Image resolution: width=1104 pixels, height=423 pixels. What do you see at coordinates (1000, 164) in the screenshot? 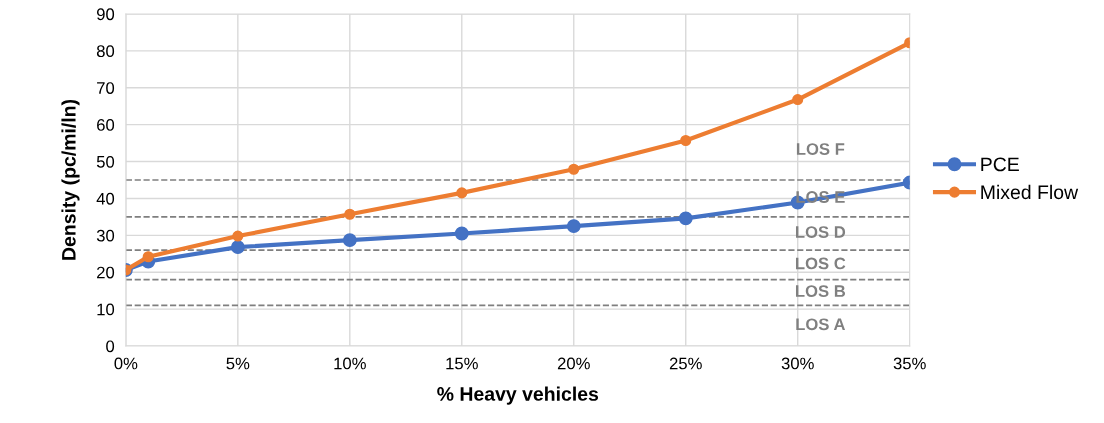
I see `legend-label: PCE` at bounding box center [1000, 164].